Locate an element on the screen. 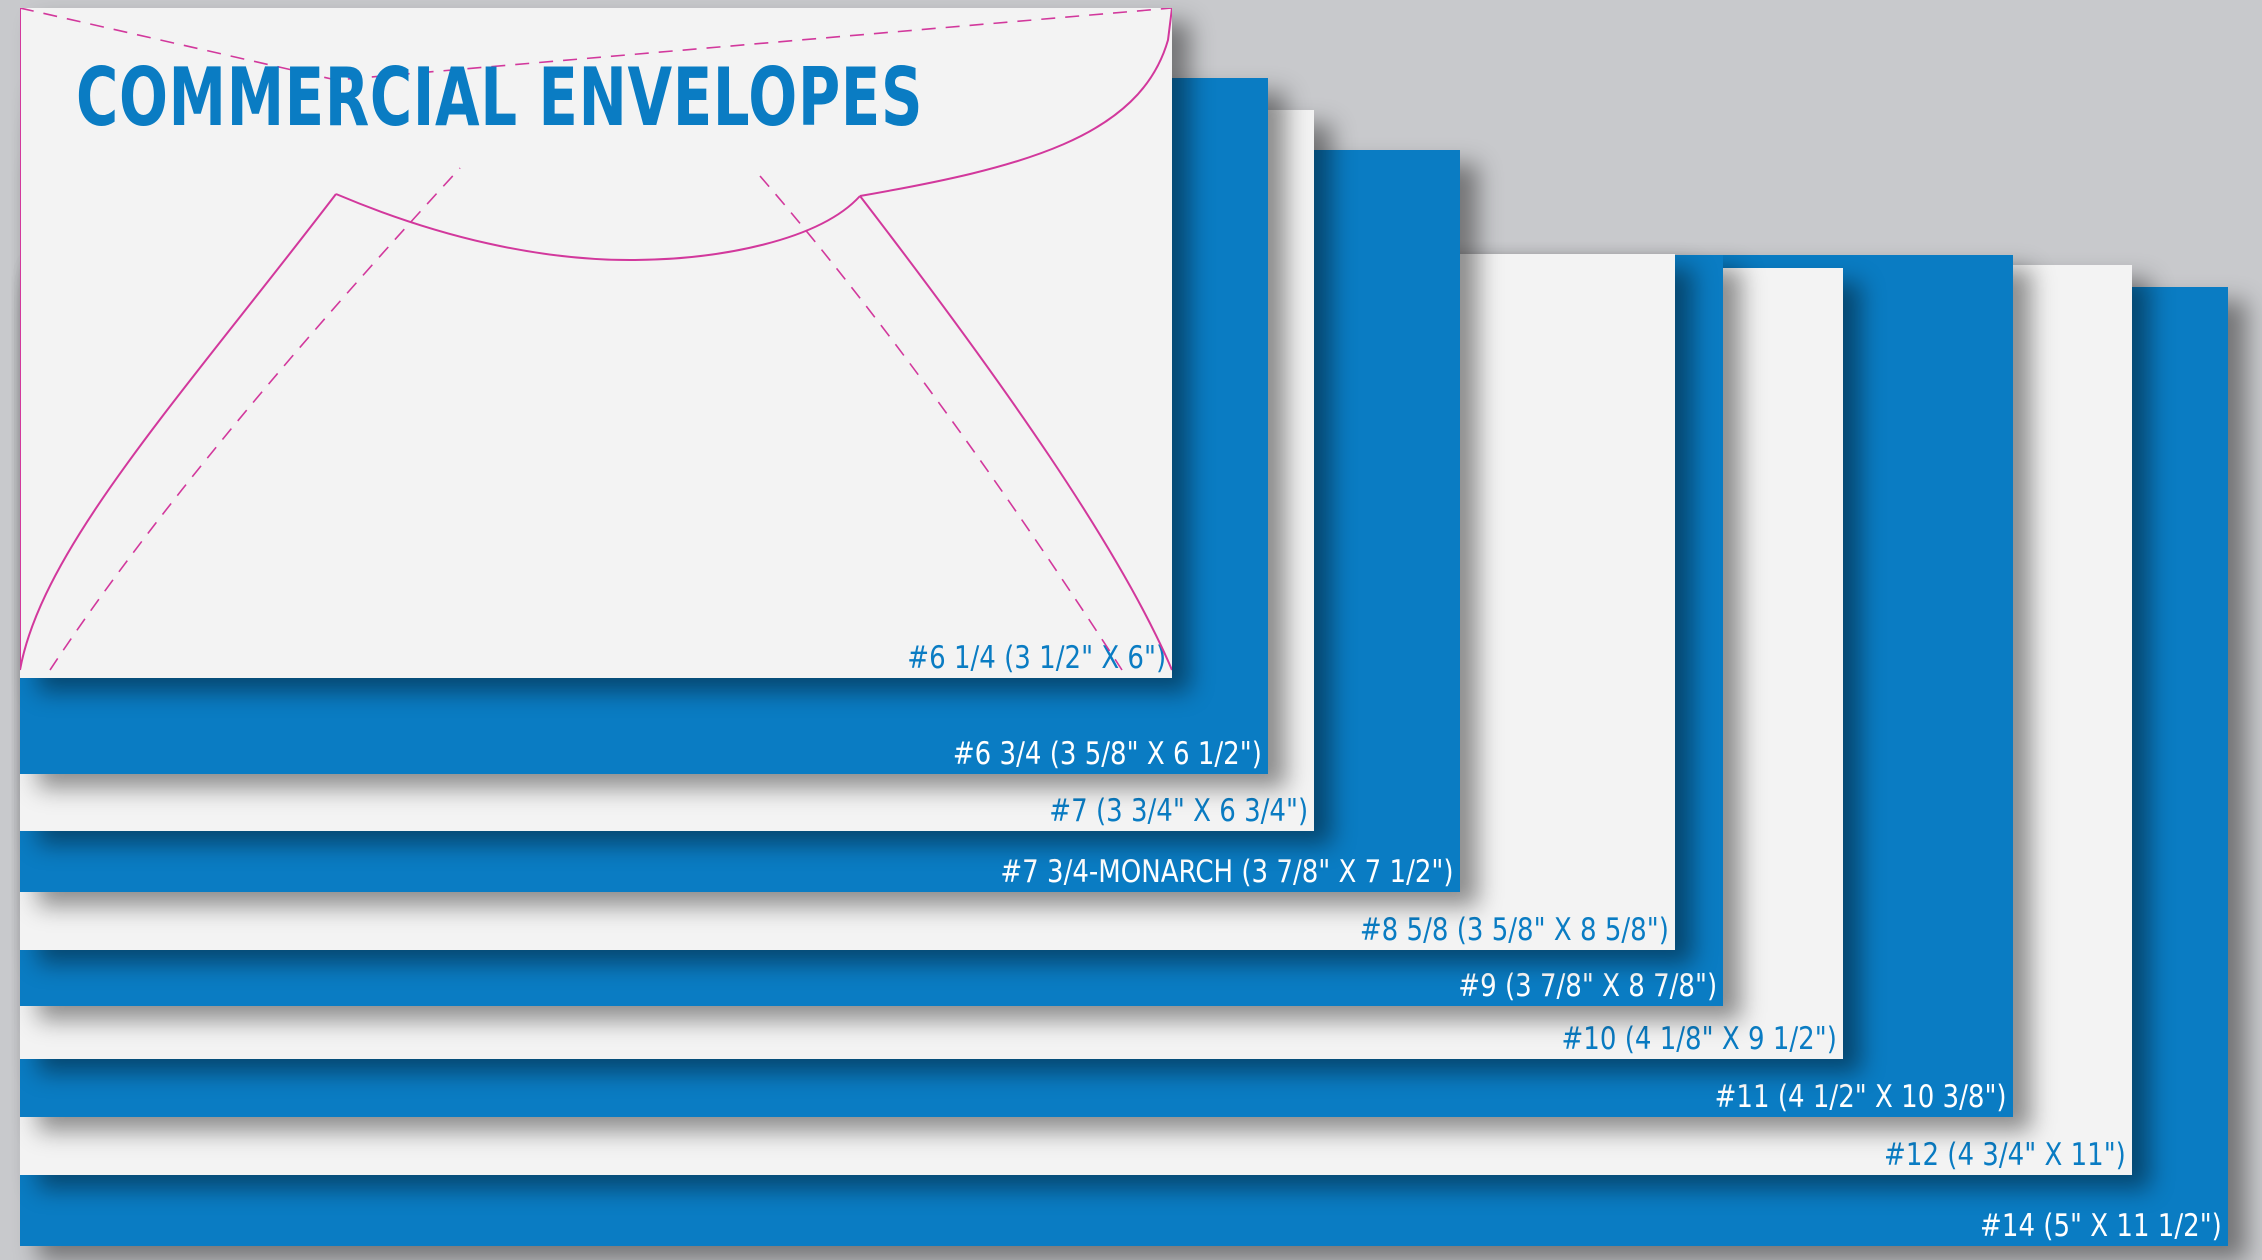  envelope-size-label: #6 3/4 (3 5/8" X 6 1/2") is located at coordinates (1107, 754).